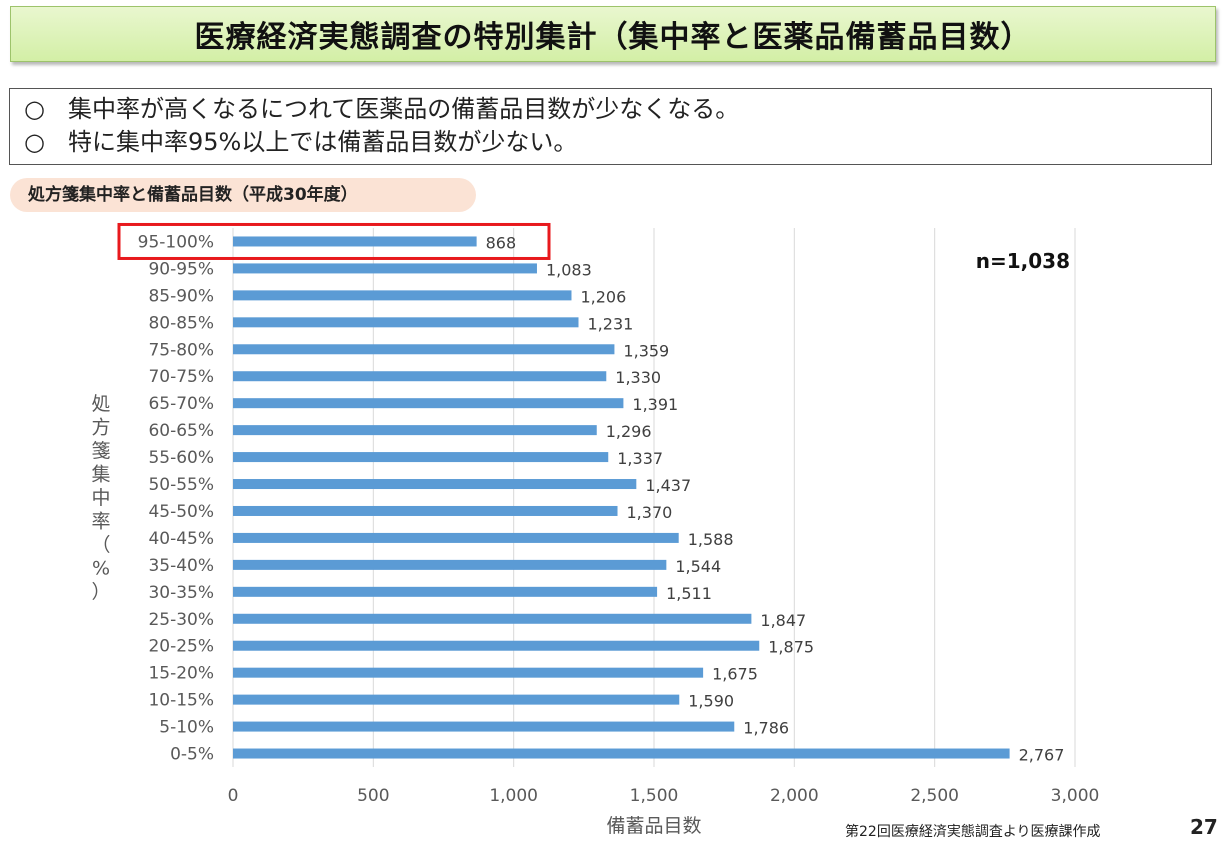 Image resolution: width=1230 pixels, height=843 pixels. I want to click on highlight-box, so click(334, 241).